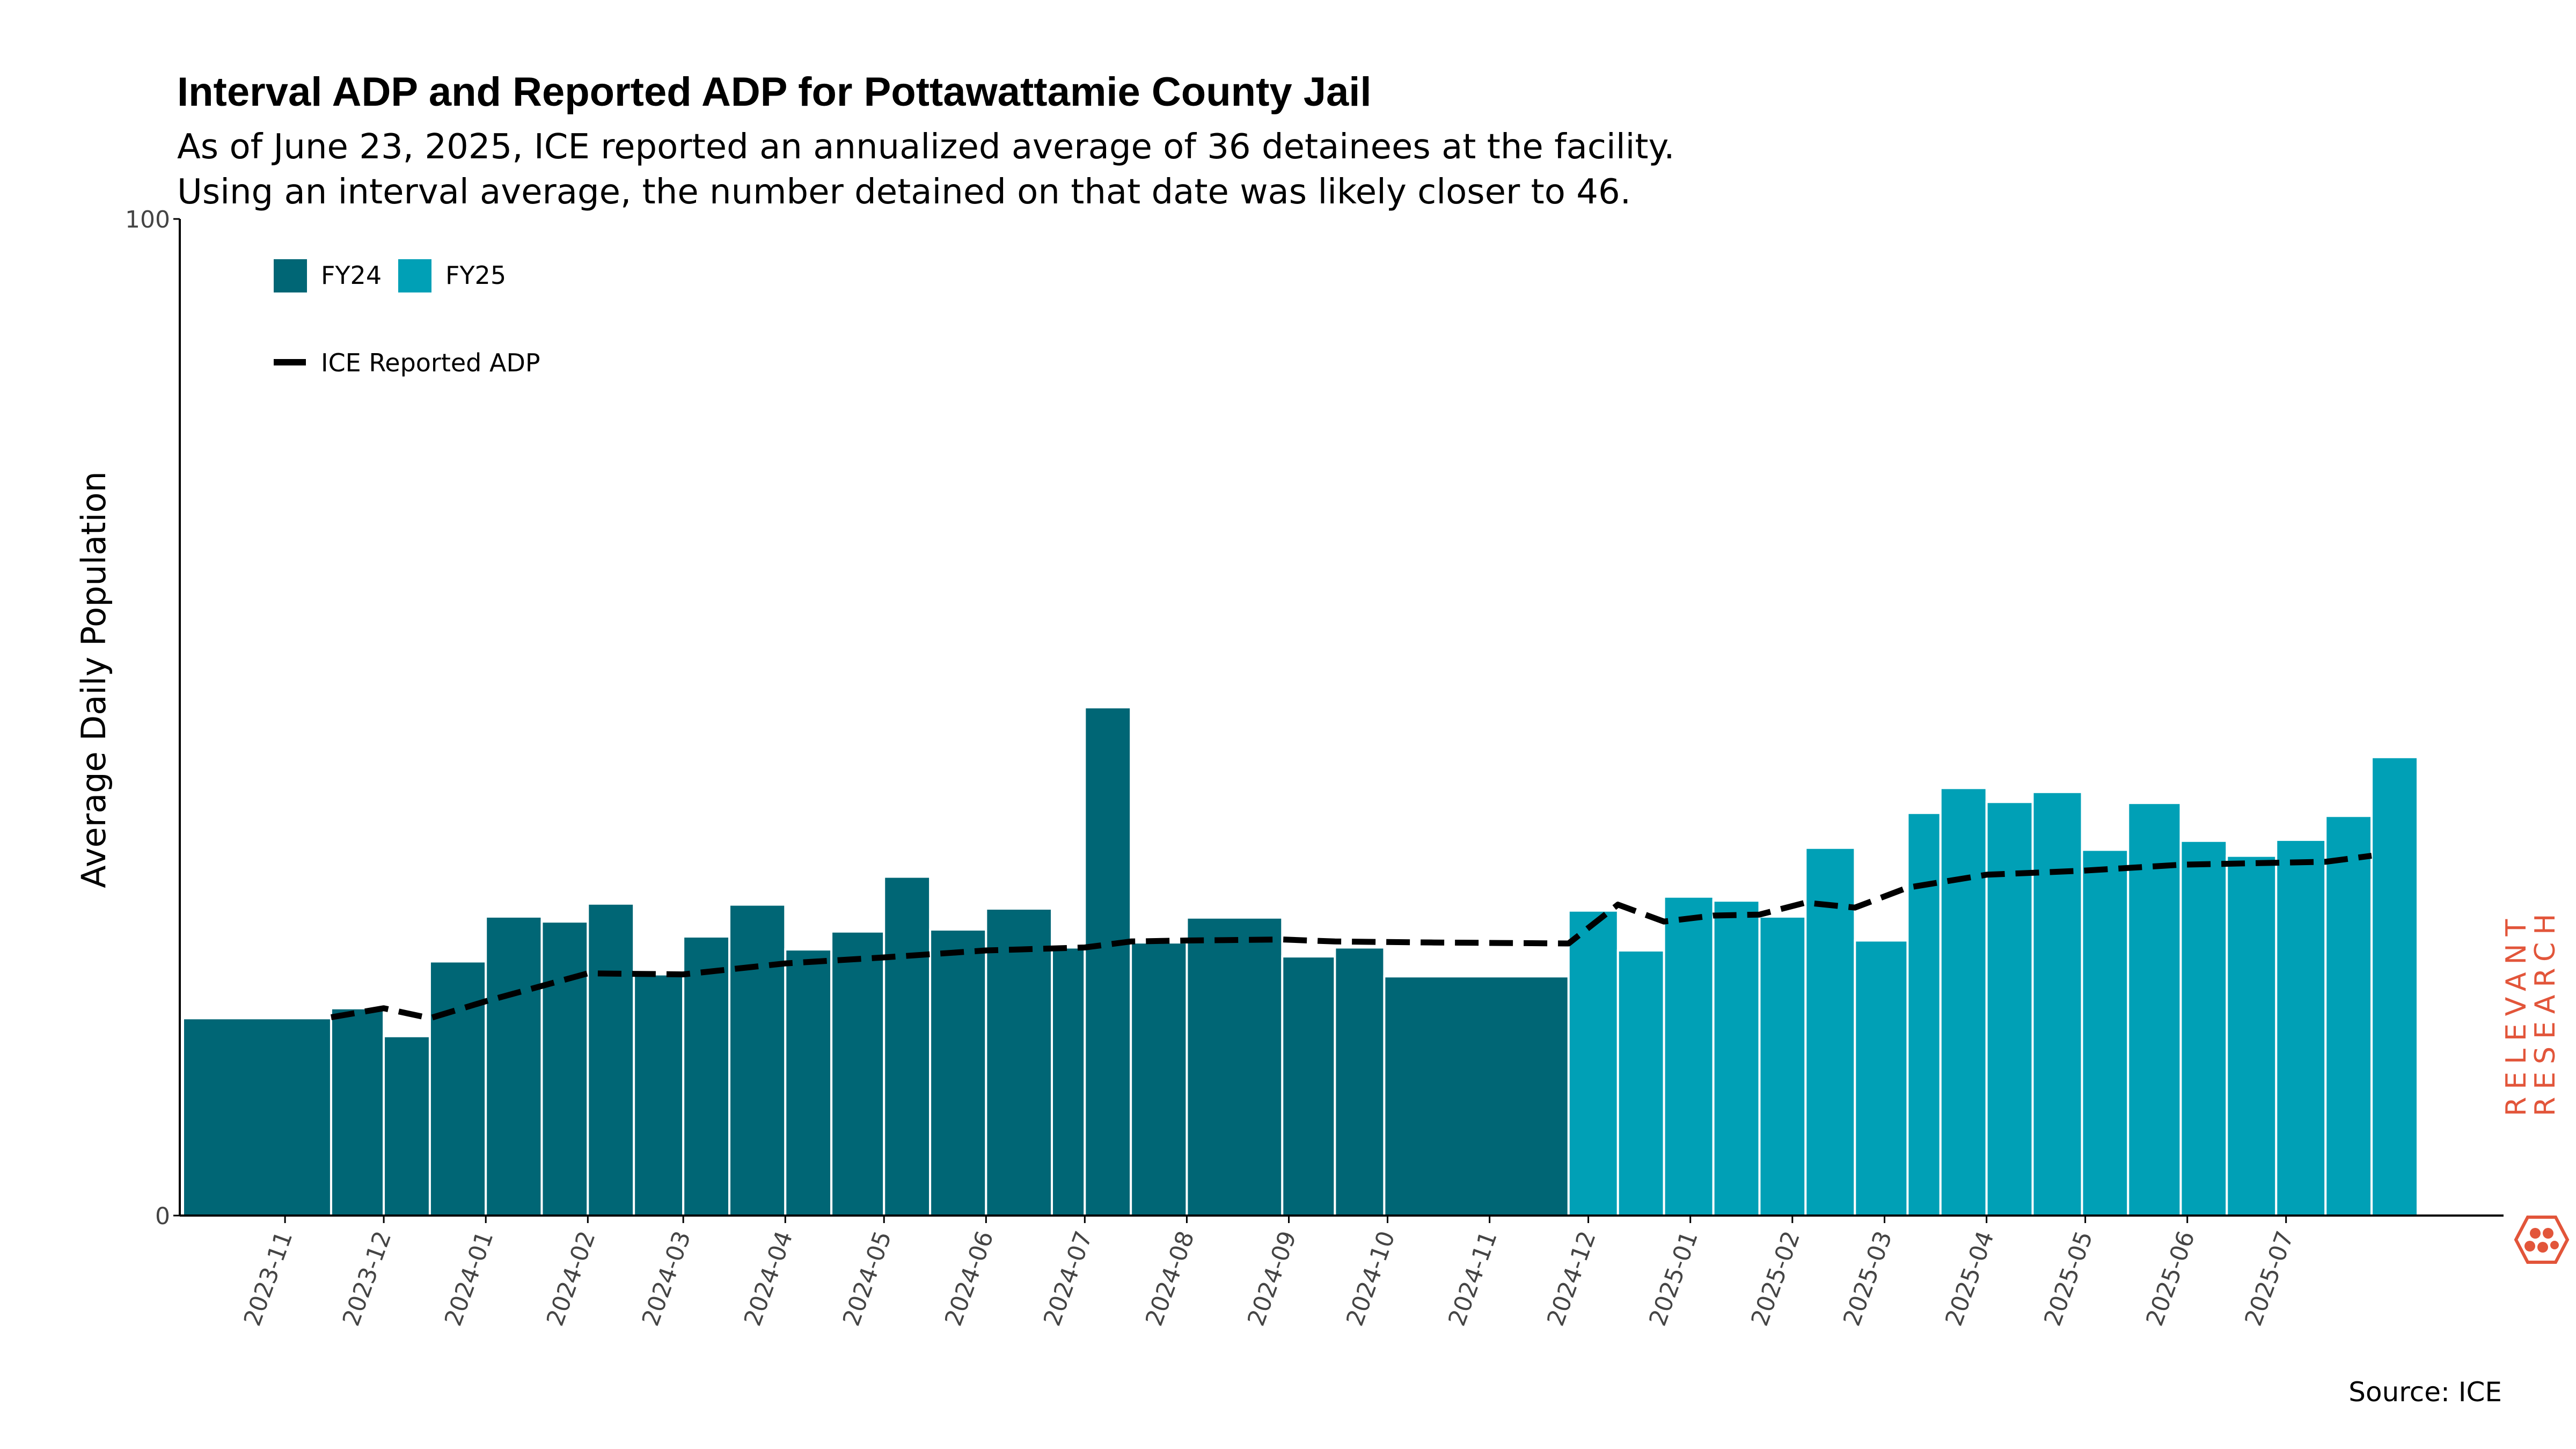 Image resolution: width=2576 pixels, height=1449 pixels. What do you see at coordinates (2516, 1013) in the screenshot?
I see `brand-line-1: RELEVANT` at bounding box center [2516, 1013].